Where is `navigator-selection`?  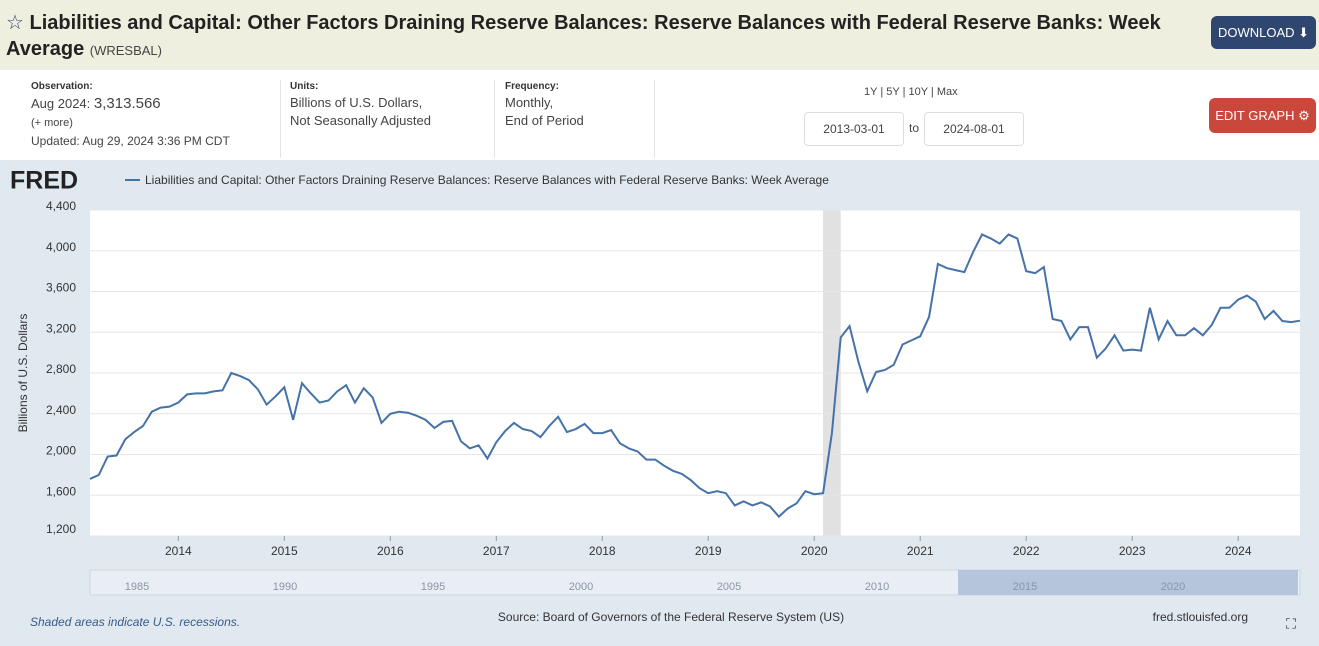 navigator-selection is located at coordinates (1128, 582).